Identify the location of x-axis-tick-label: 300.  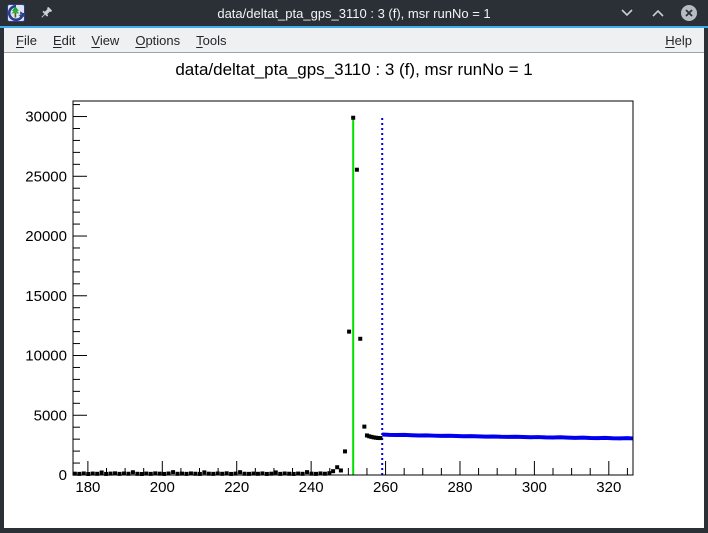
(534, 487).